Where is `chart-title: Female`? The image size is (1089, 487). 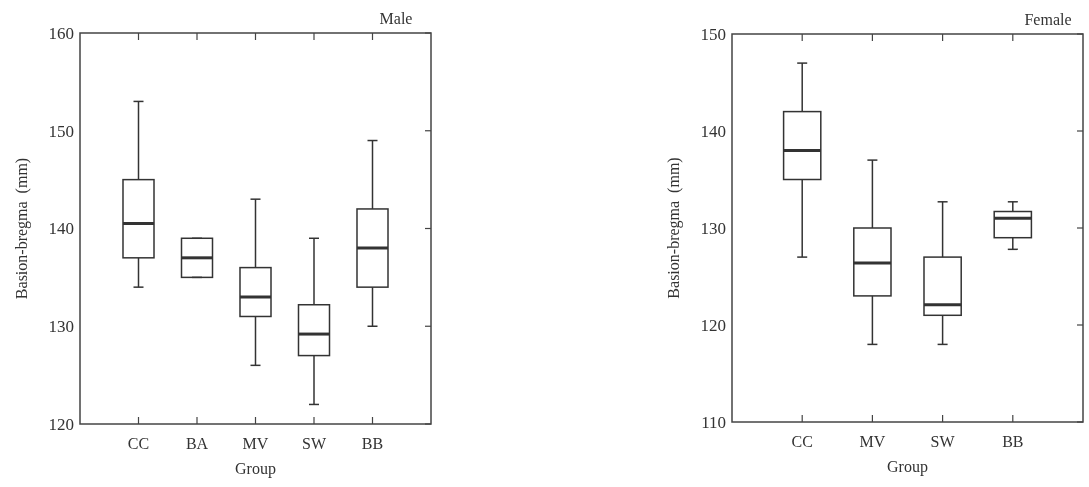 chart-title: Female is located at coordinates (1048, 19).